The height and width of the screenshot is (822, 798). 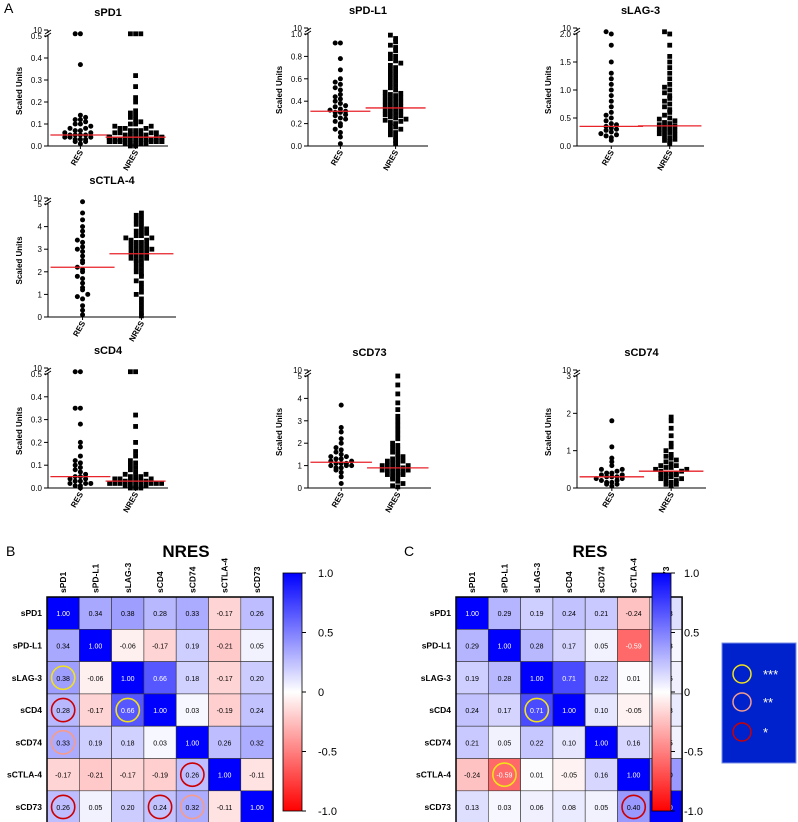 I want to click on cell-value: 0.19, so click(x=537, y=614).